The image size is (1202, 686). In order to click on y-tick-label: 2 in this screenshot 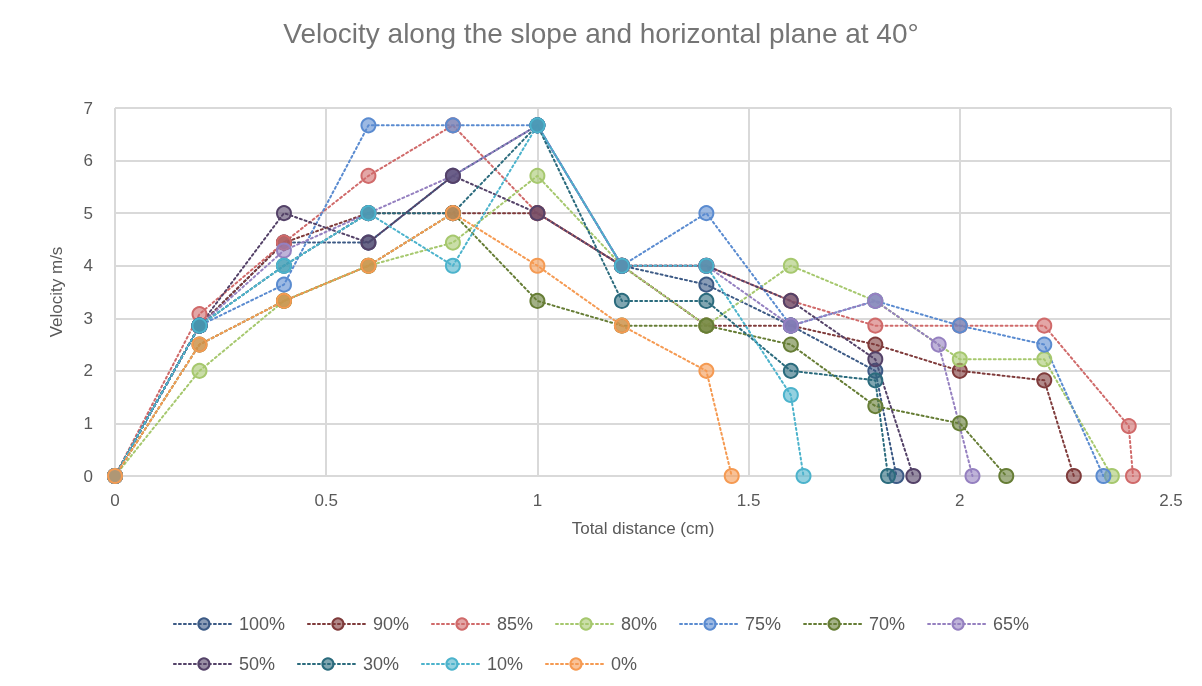, I will do `click(88, 371)`.